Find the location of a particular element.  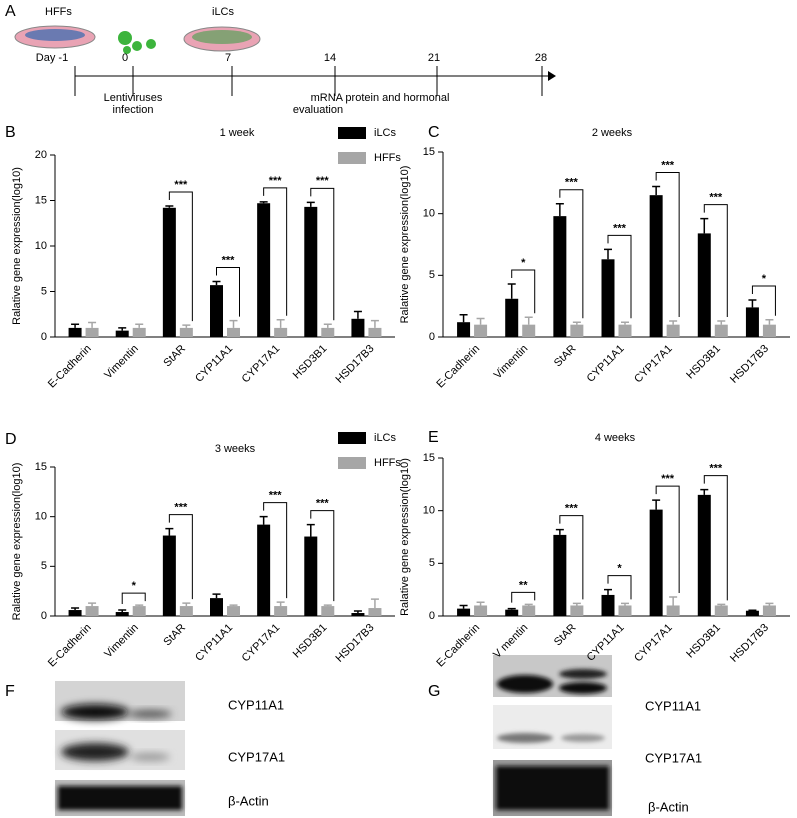

day-label: 21 is located at coordinates (434, 58).